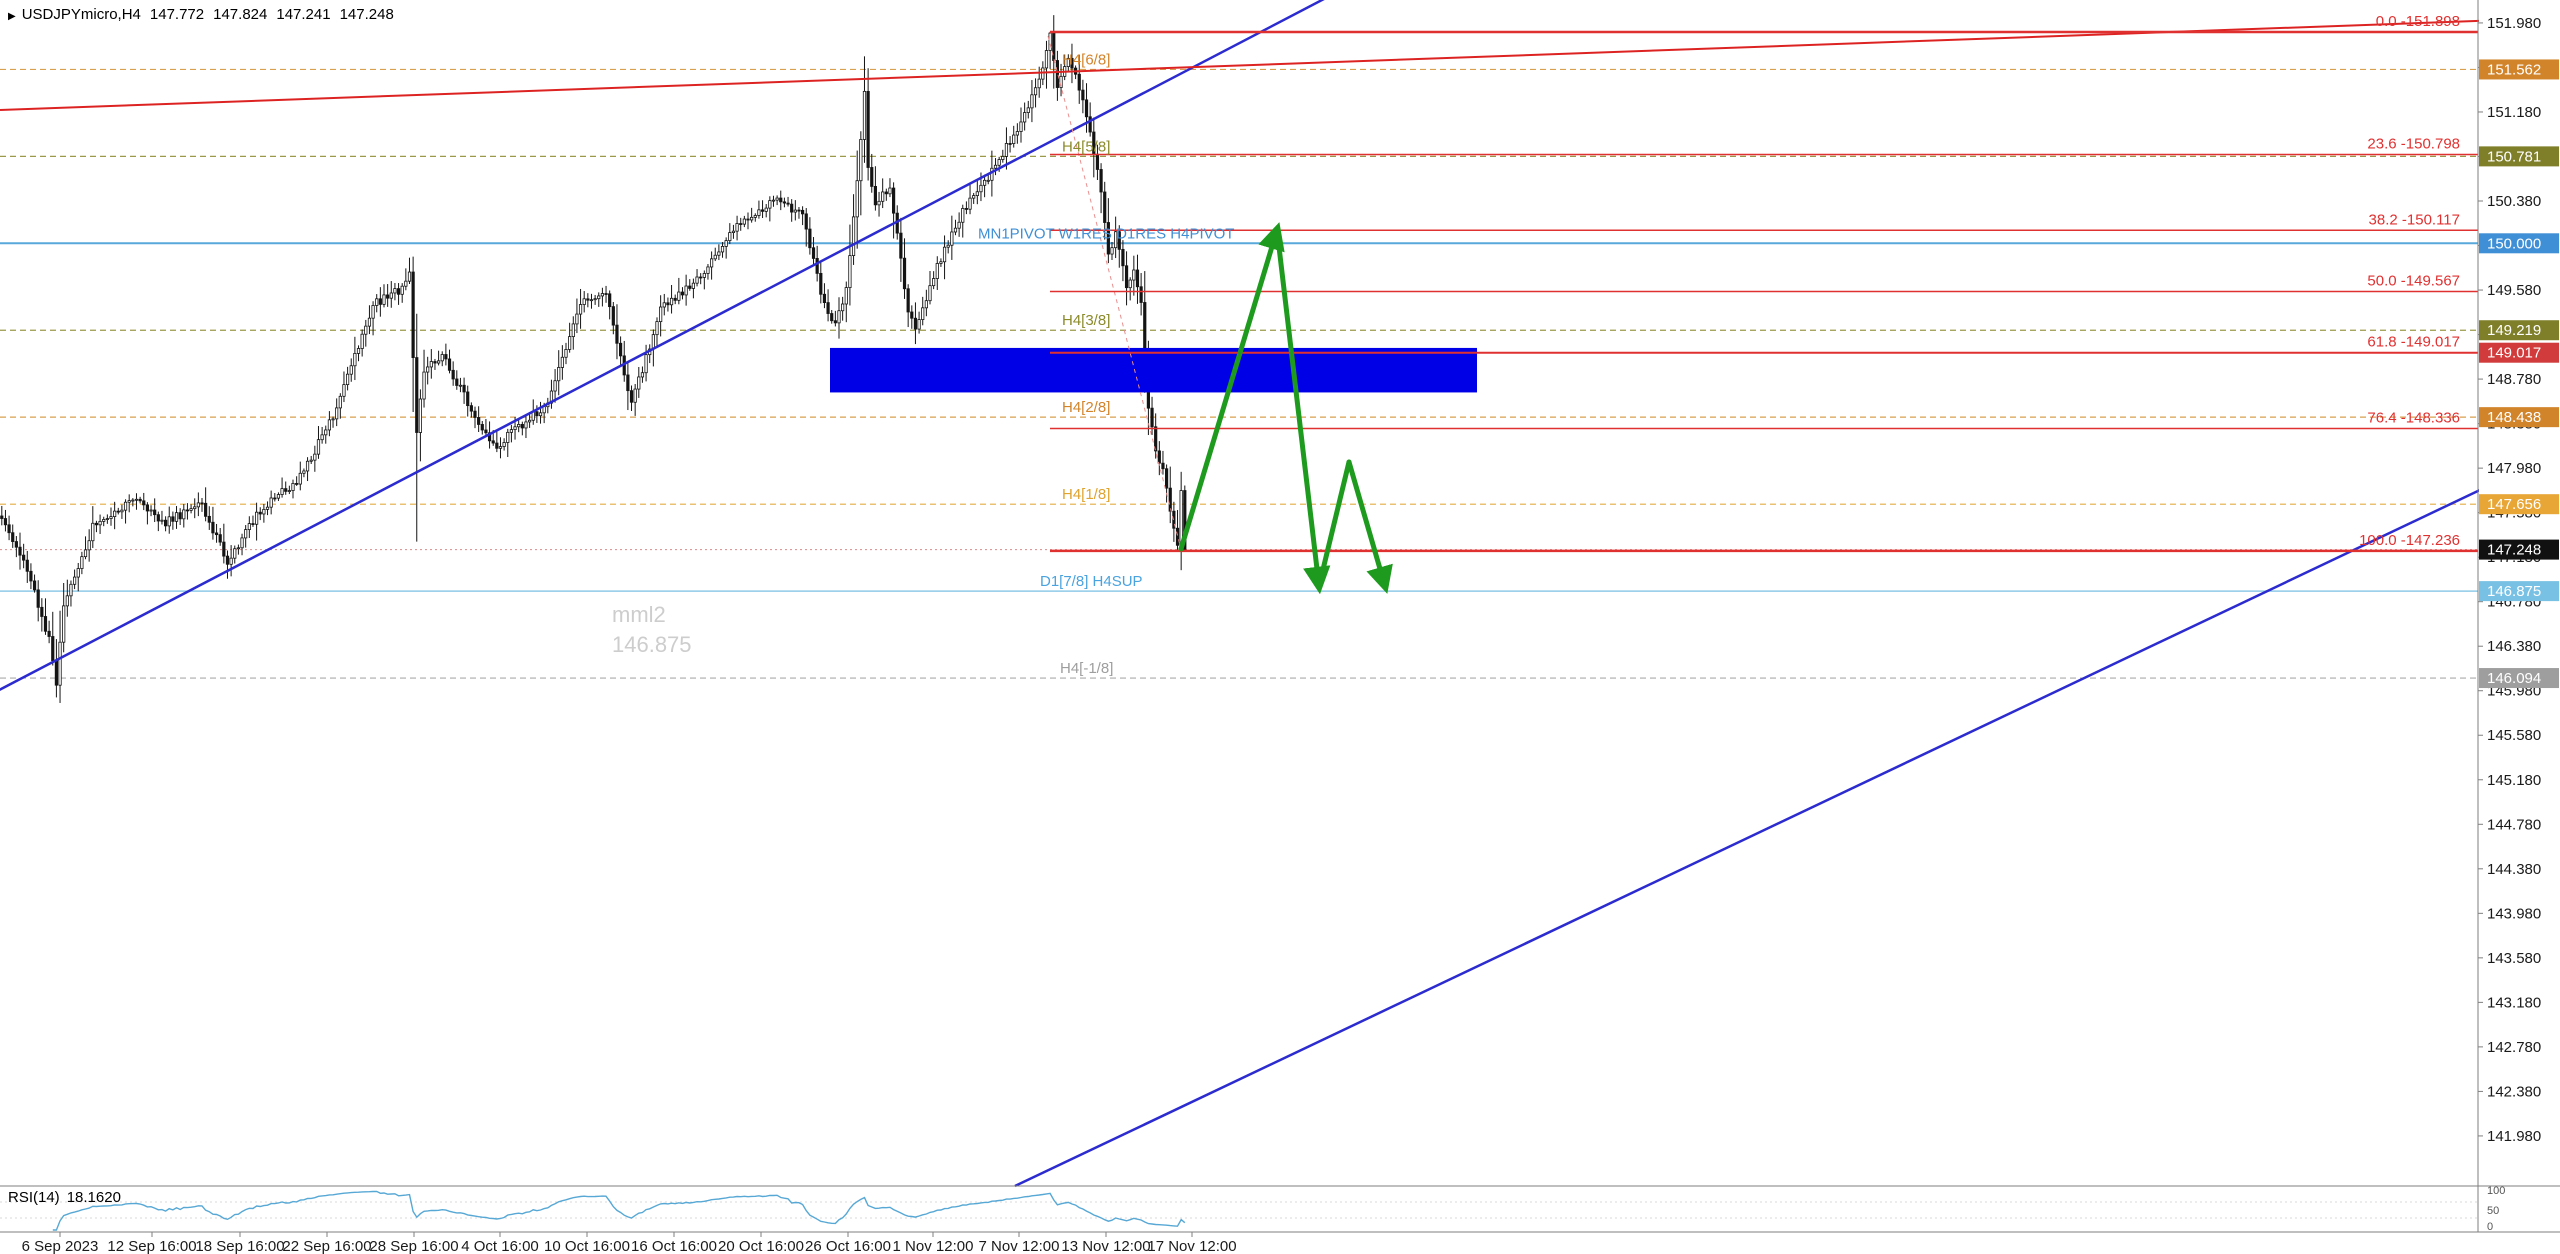  I want to click on time-axis-label: 10 Oct 16:00, so click(587, 1246).